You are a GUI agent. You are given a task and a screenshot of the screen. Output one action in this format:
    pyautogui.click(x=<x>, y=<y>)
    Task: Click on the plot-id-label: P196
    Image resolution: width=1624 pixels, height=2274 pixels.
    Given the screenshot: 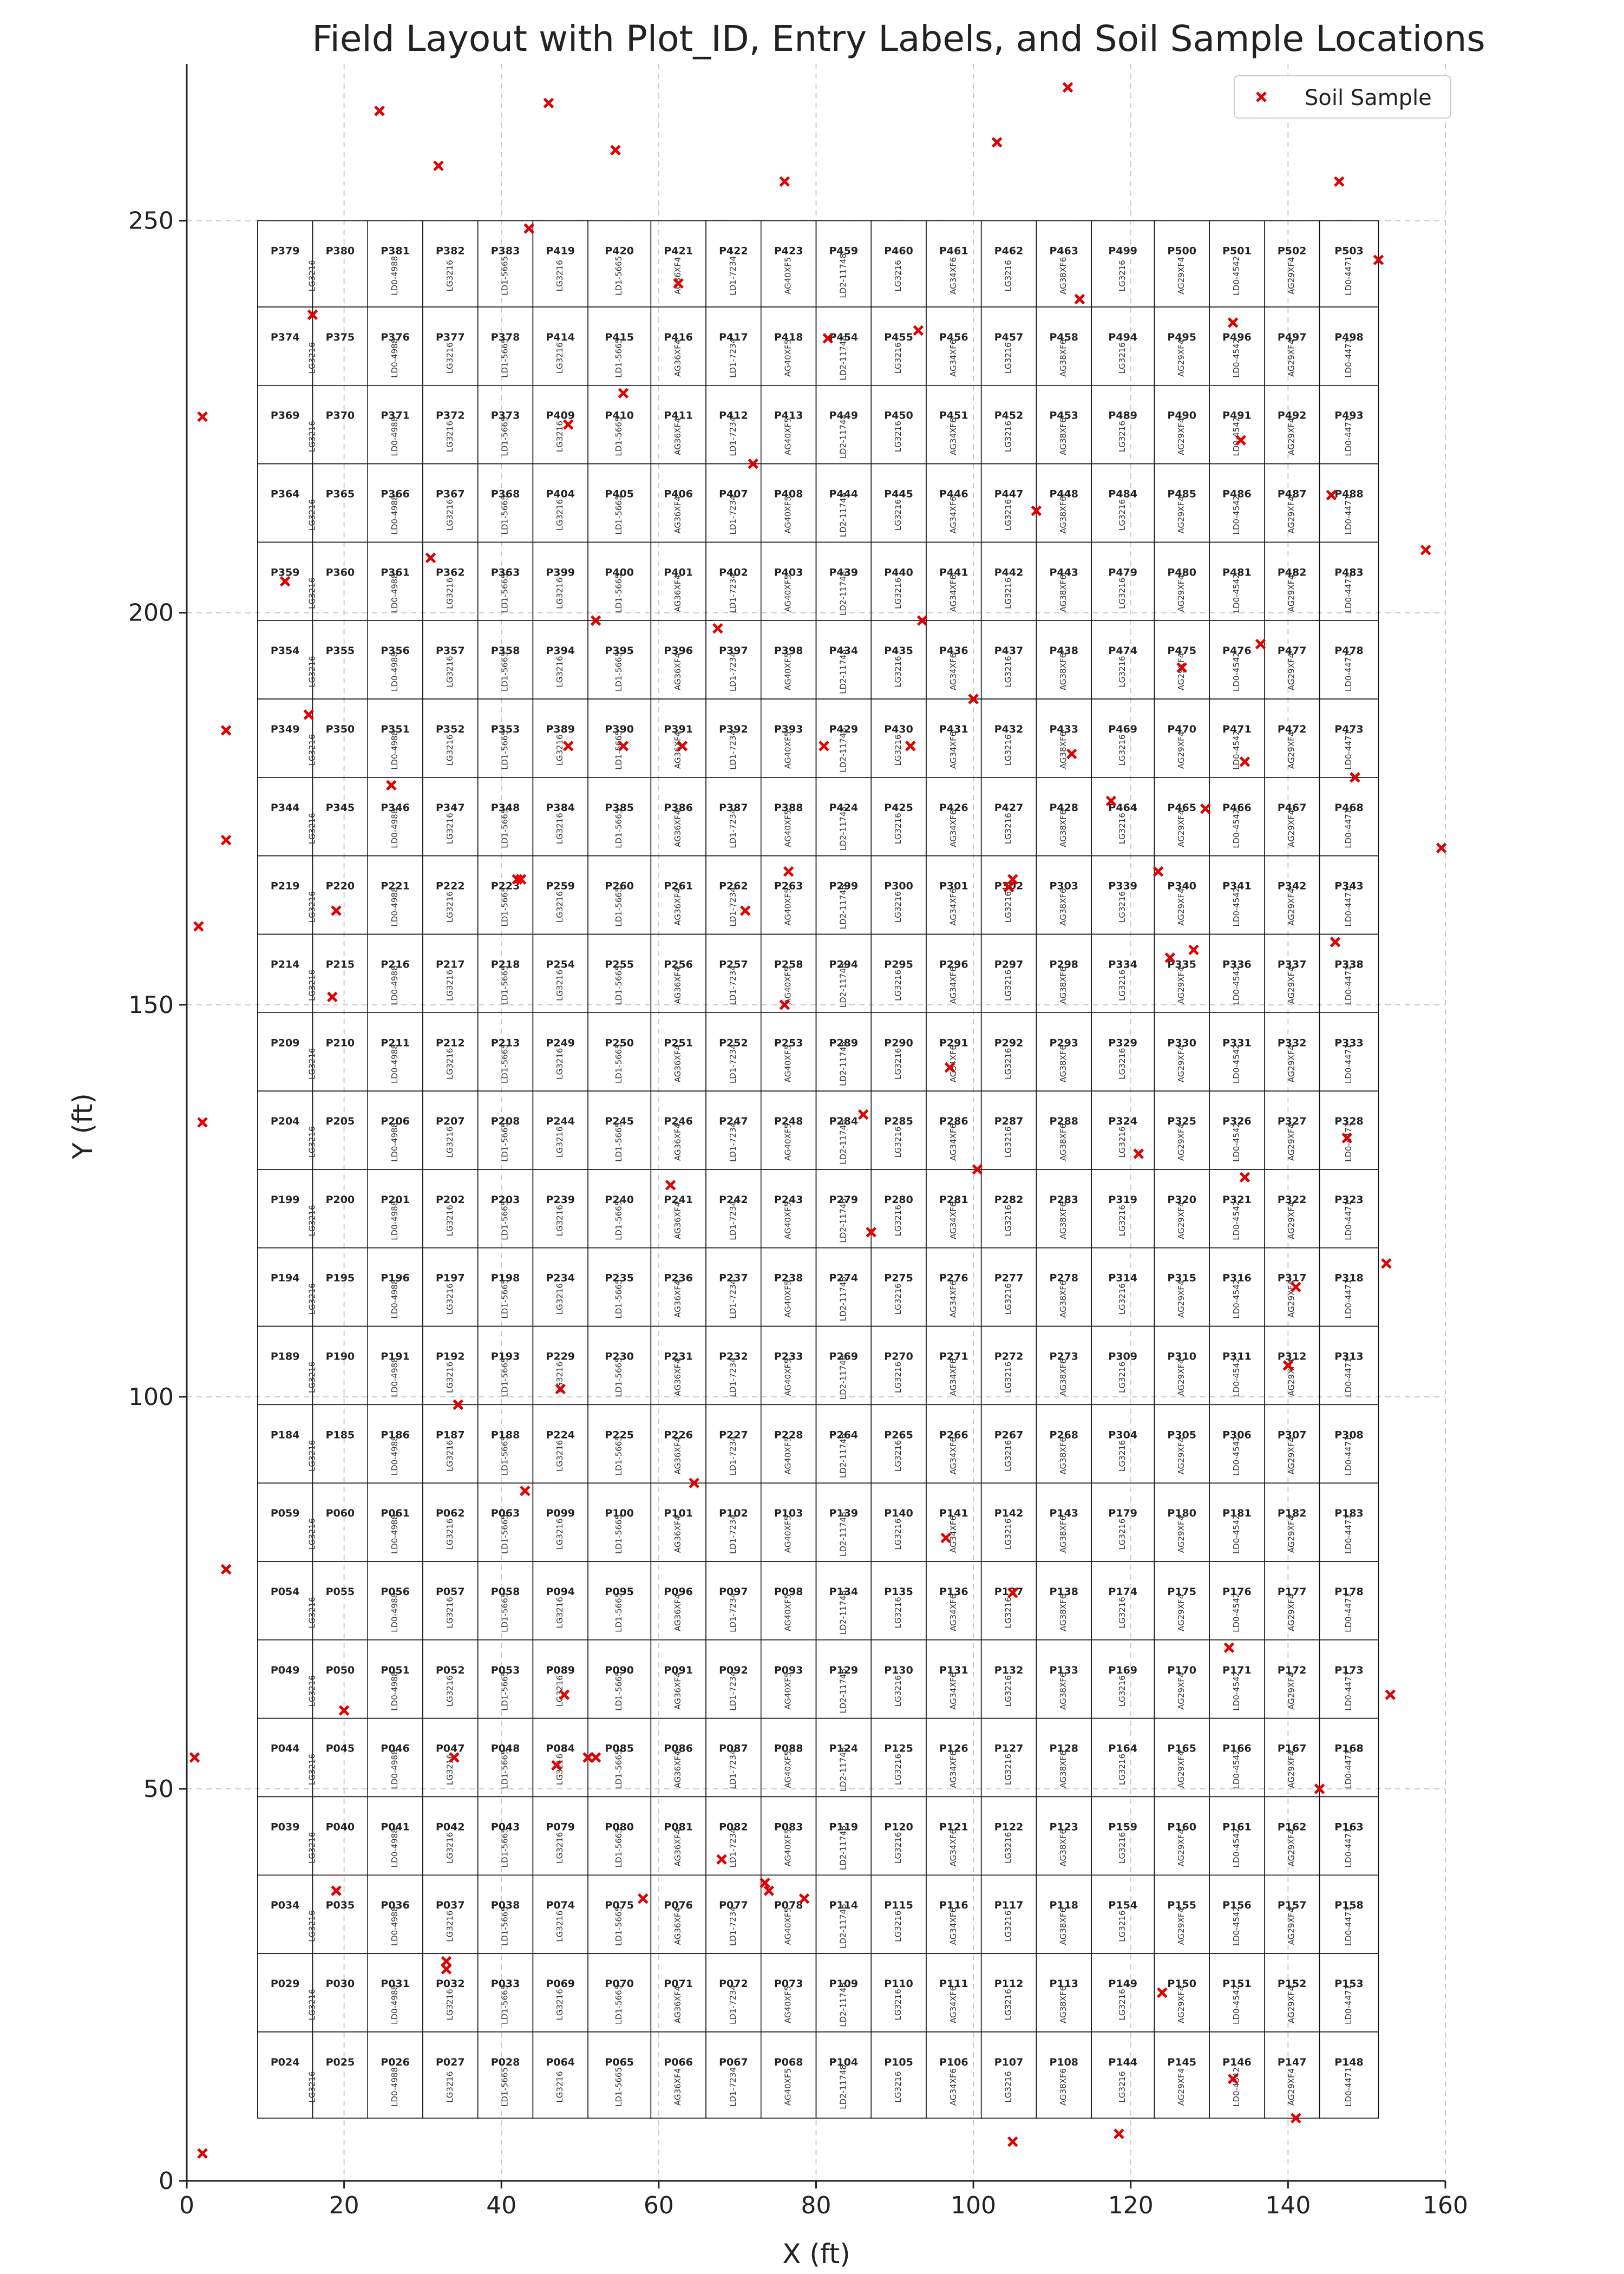 What is the action you would take?
    pyautogui.click(x=395, y=1278)
    